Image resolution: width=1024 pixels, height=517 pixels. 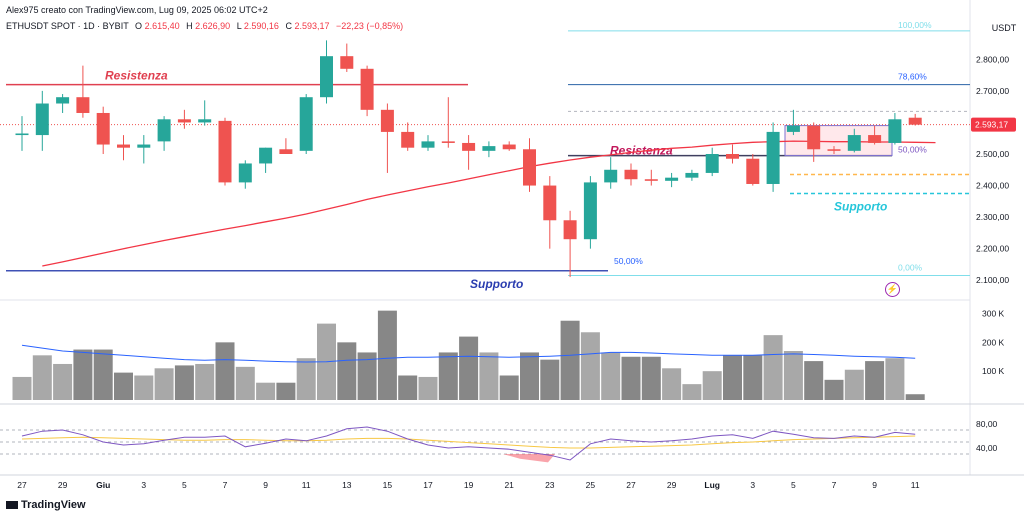 What do you see at coordinates (915, 25) in the screenshot?
I see `fib-label-100: 100,00%` at bounding box center [915, 25].